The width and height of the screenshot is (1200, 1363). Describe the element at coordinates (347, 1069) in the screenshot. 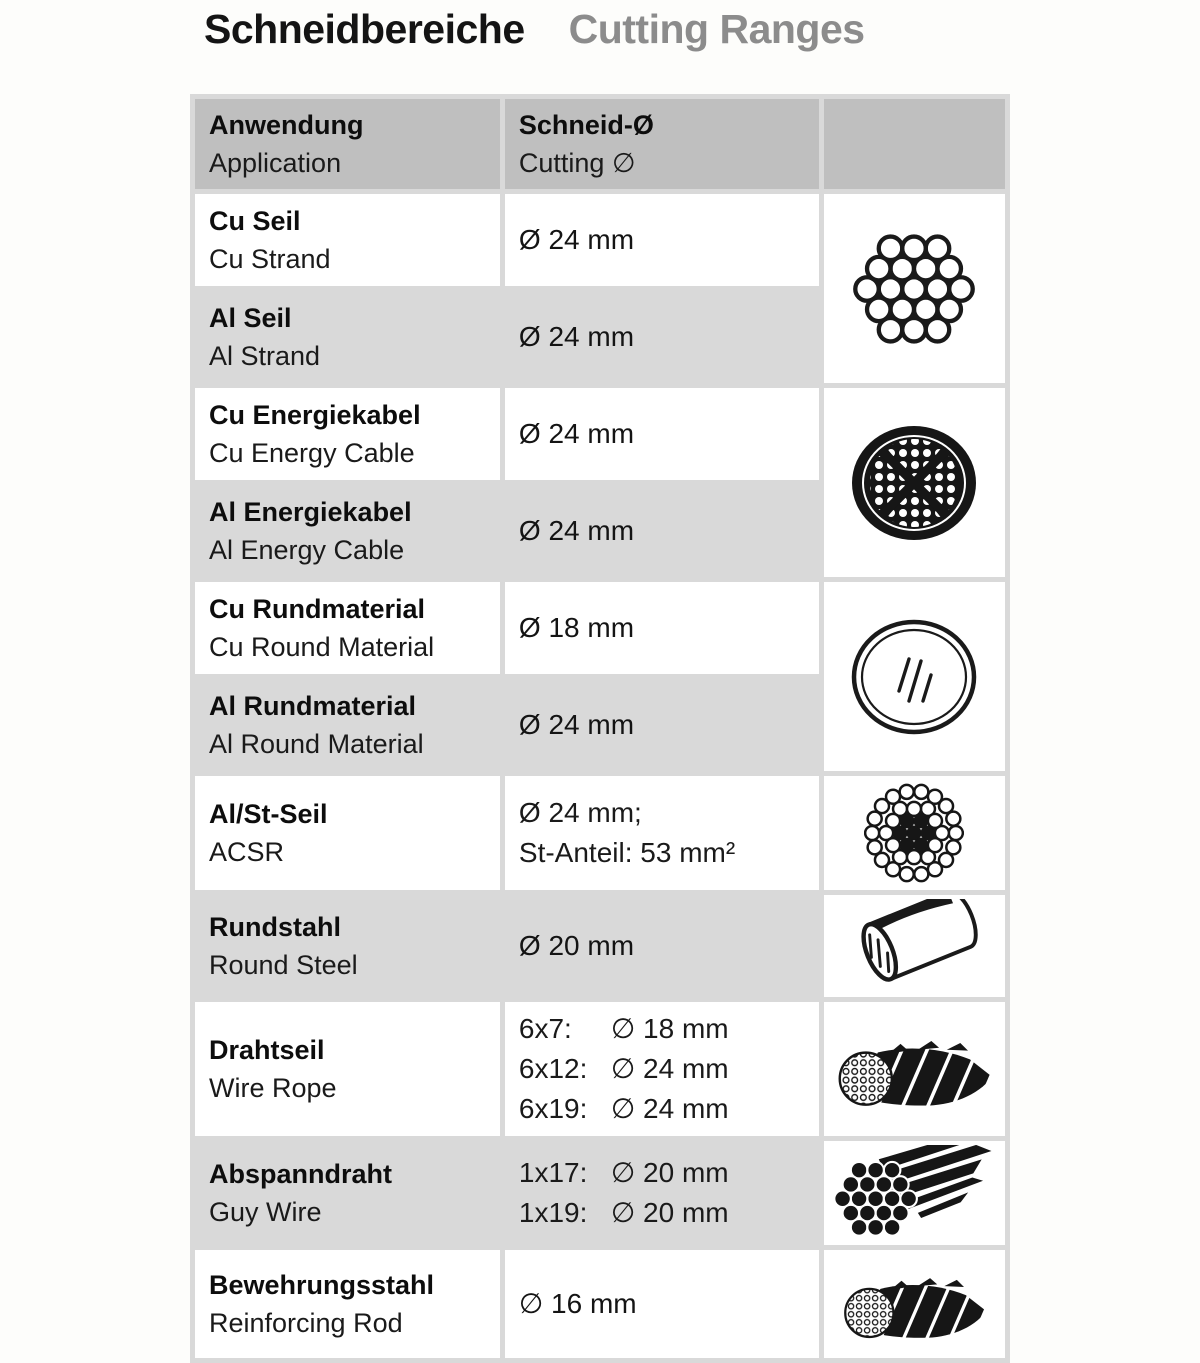

I see `application-cell: Drahtseil Wire Rope` at that location.